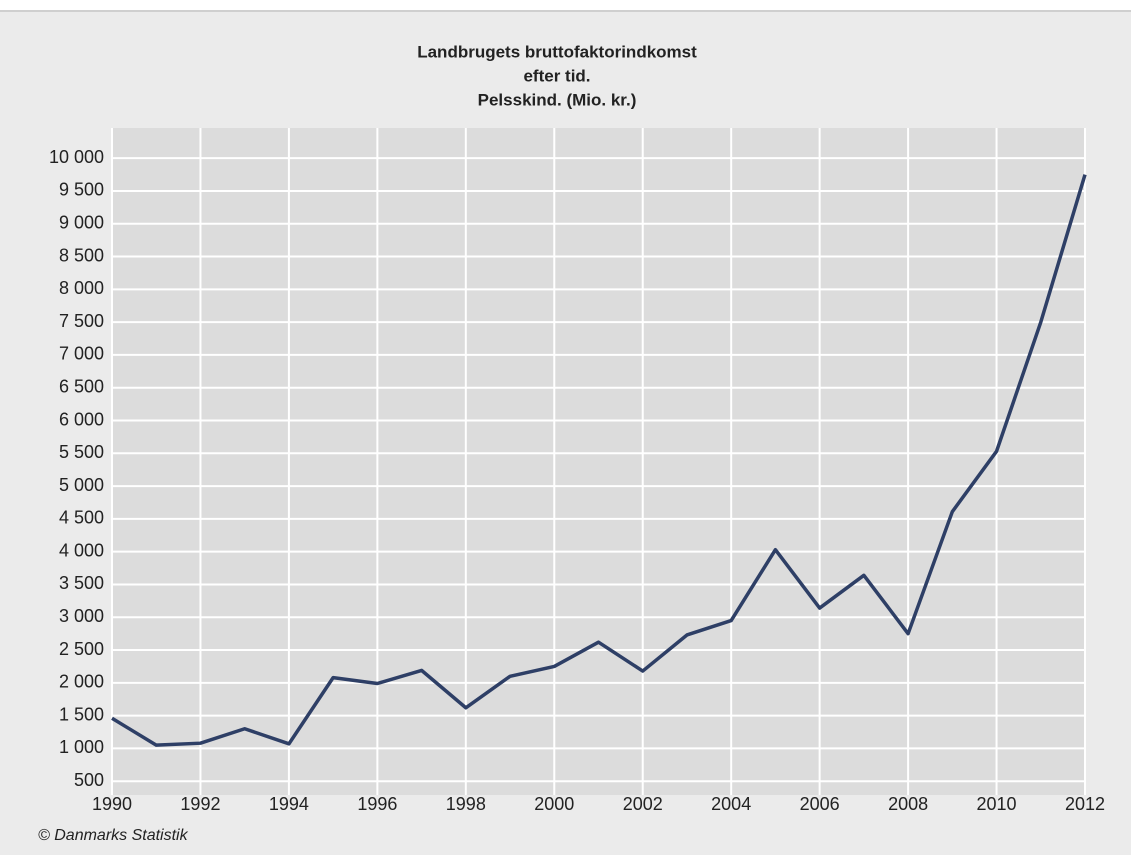 The width and height of the screenshot is (1131, 860). I want to click on source: © Danmarks Statistik, so click(113, 835).